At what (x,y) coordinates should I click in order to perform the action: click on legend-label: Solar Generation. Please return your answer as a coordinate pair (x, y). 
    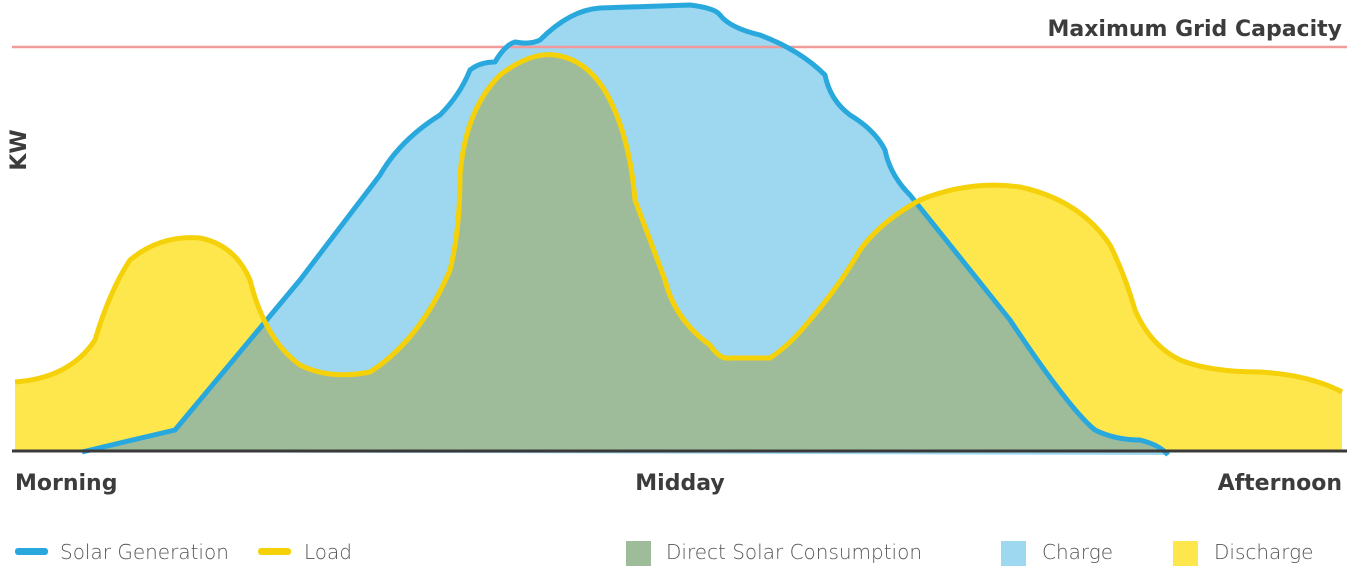
    Looking at the image, I should click on (144, 552).